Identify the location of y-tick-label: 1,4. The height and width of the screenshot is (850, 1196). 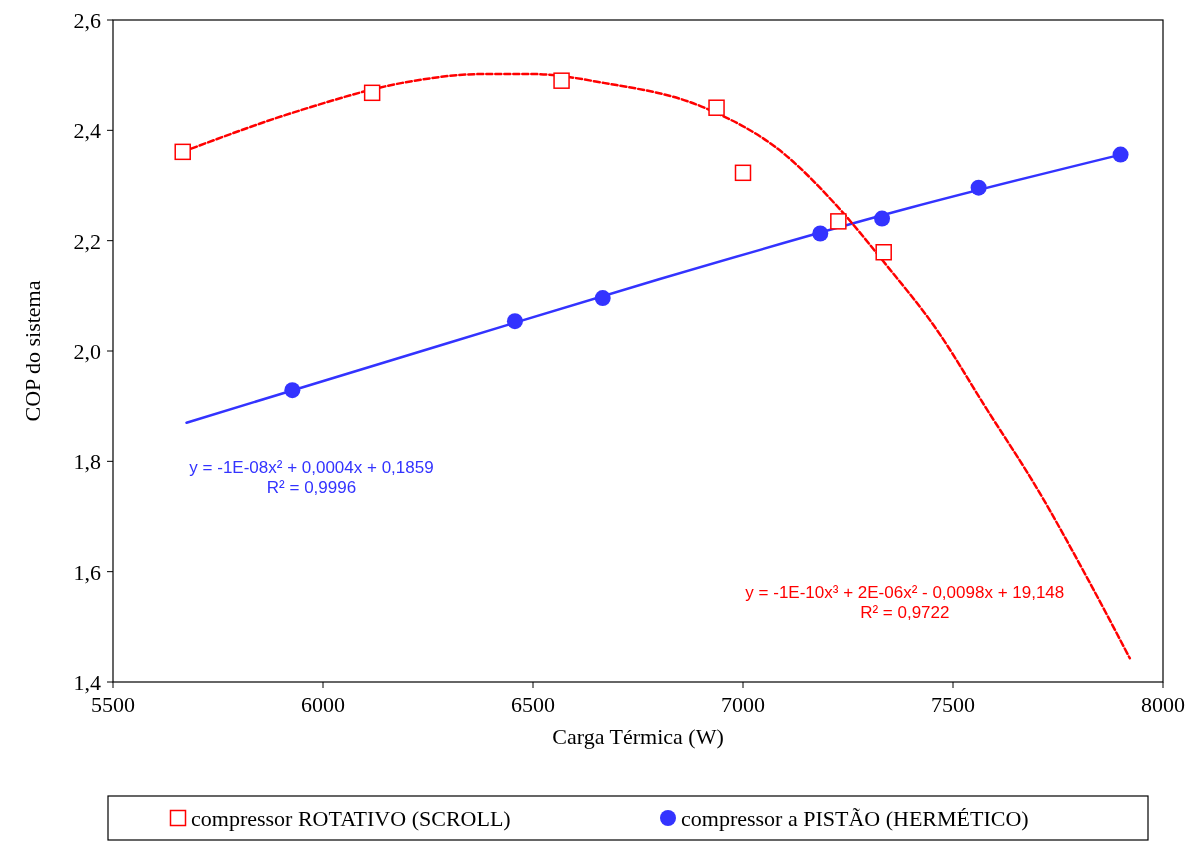
(87, 682).